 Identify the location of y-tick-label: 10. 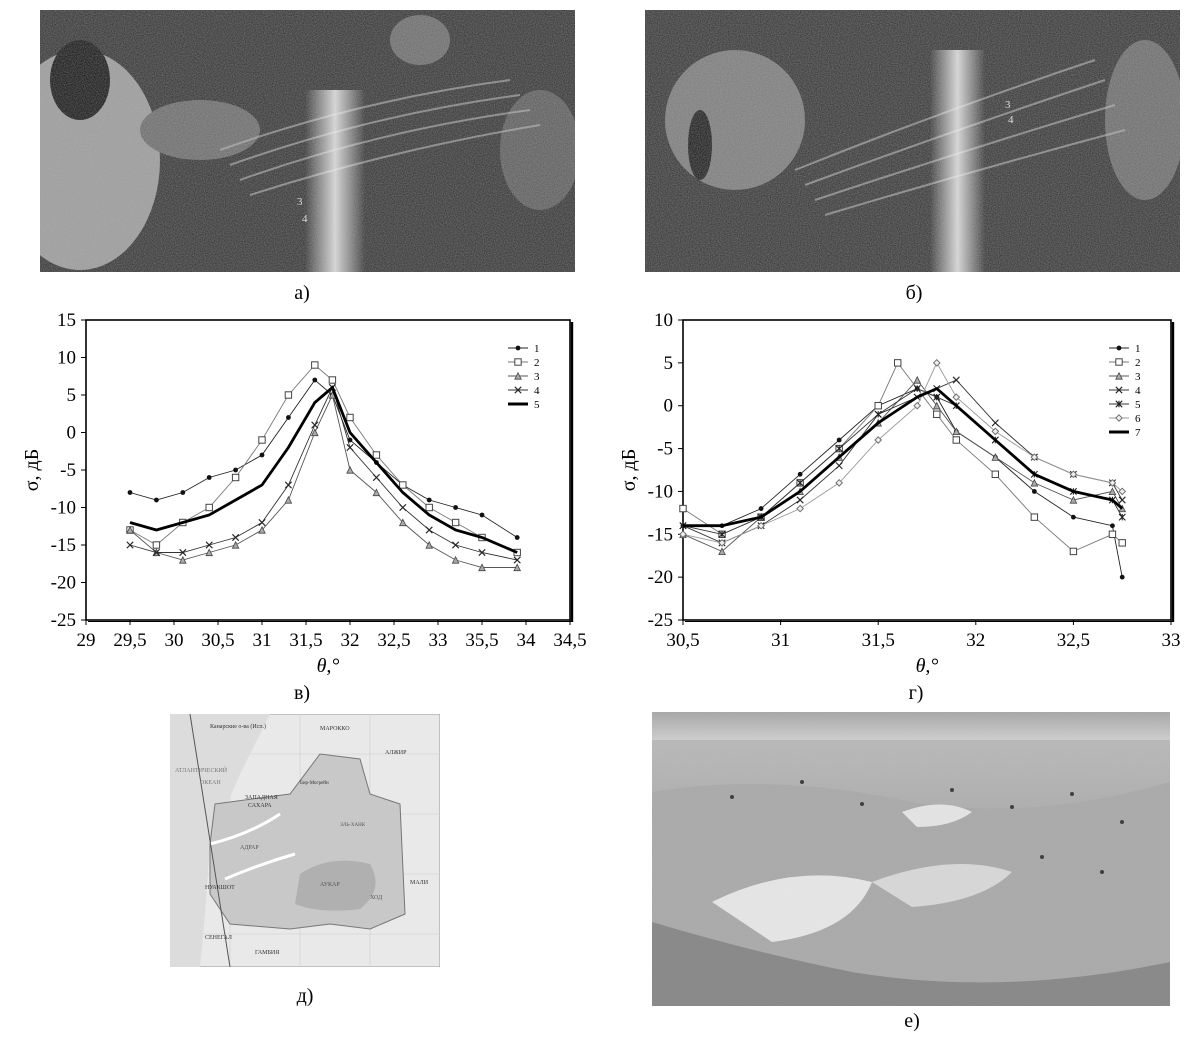
(66, 358).